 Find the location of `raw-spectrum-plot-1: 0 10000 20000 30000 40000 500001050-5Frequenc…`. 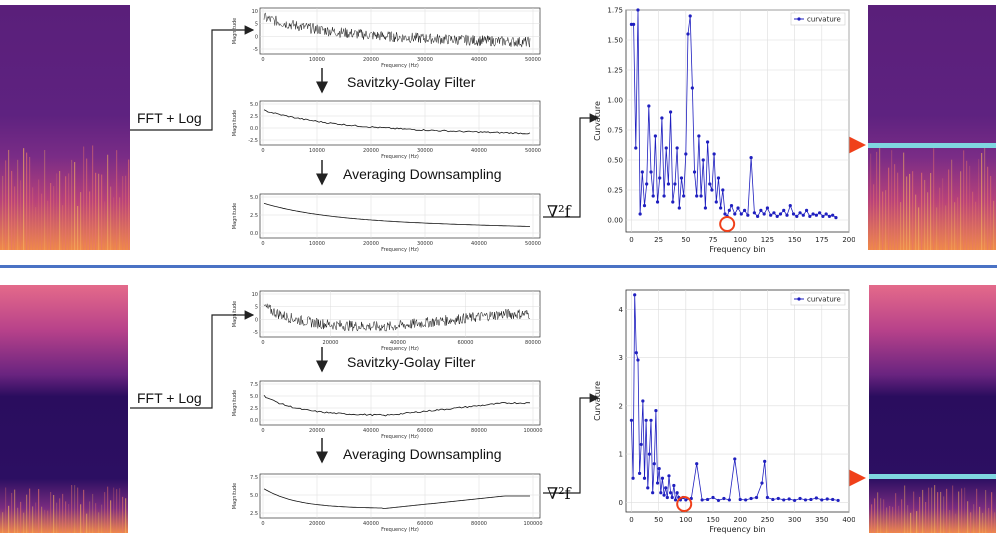

raw-spectrum-plot-1: 0 10000 20000 30000 40000 500001050-5Frequenc… is located at coordinates (386, 37).